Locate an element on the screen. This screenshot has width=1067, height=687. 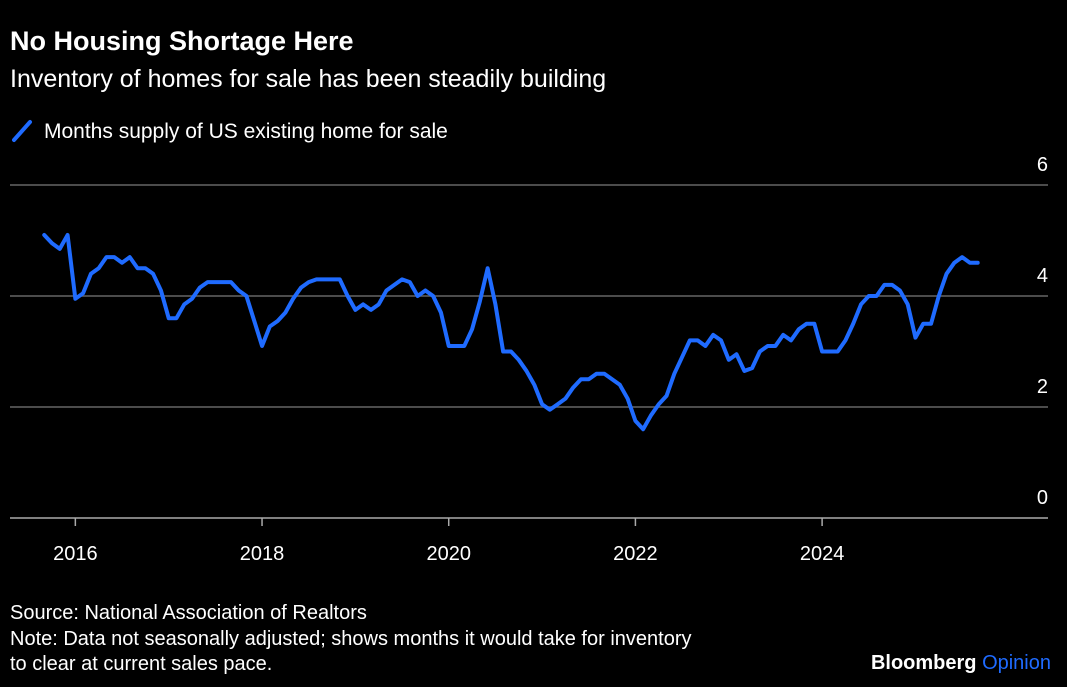
footnote: to clear at current sales pace. is located at coordinates (141, 664).